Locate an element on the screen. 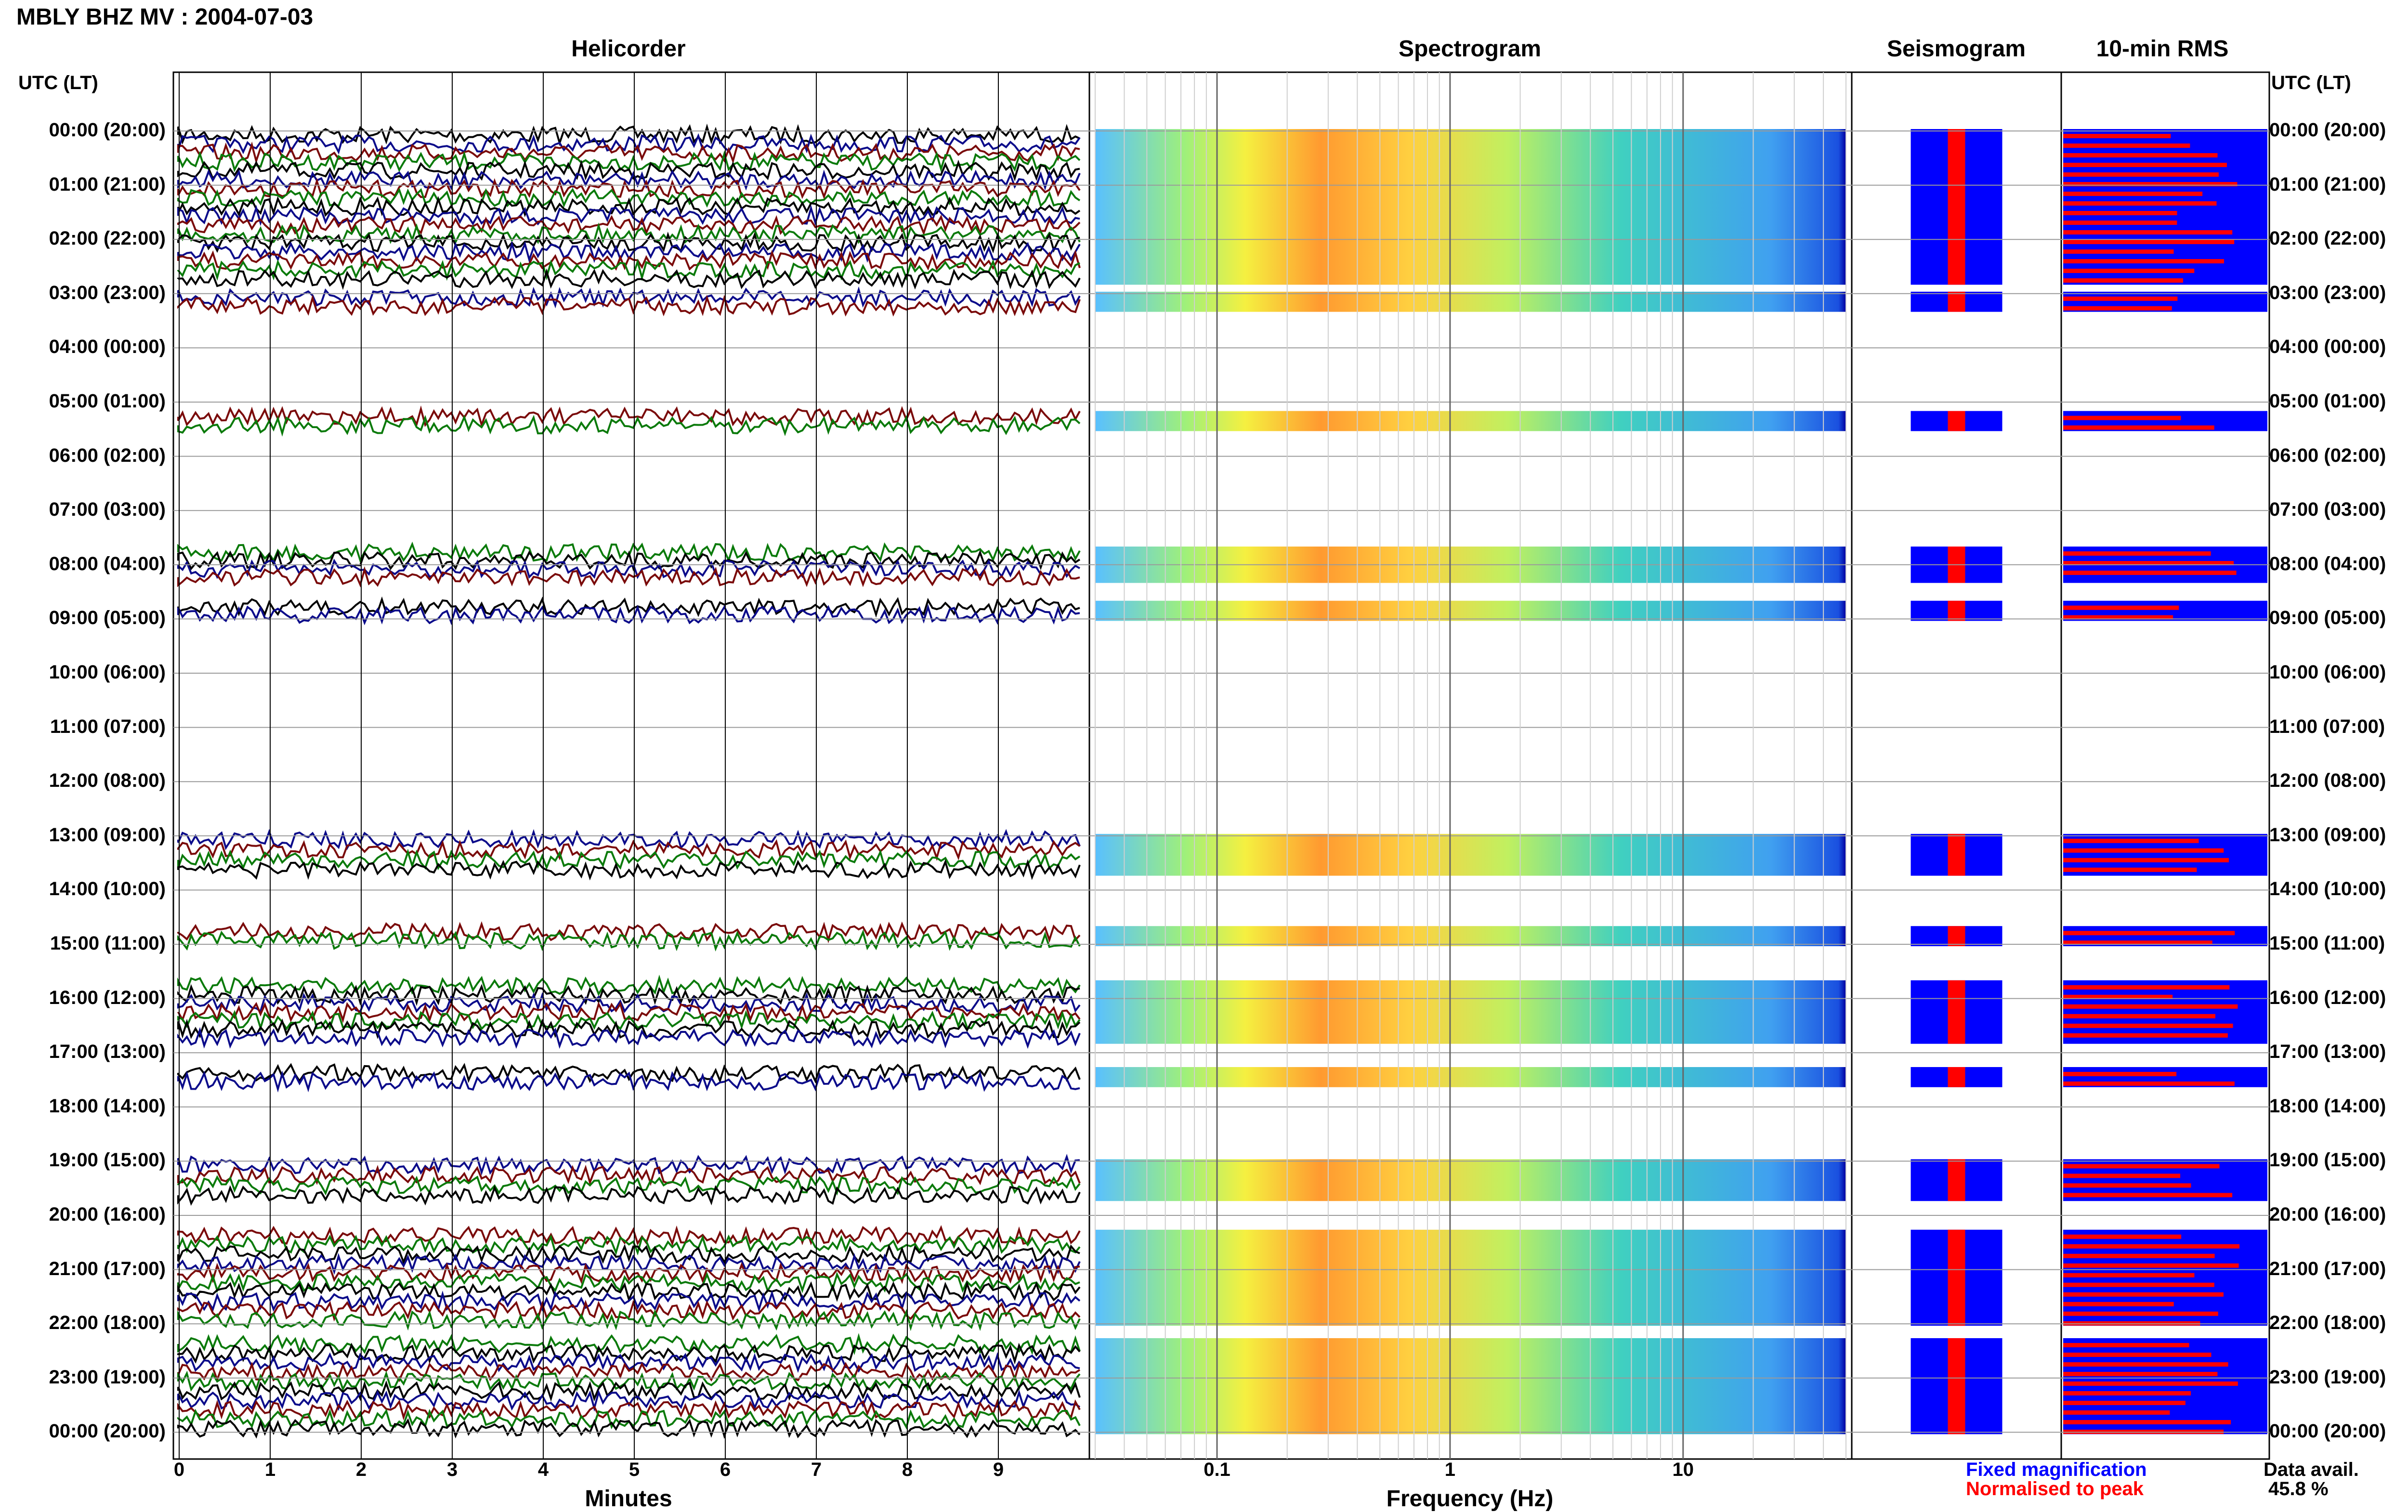 The image size is (2408, 1512). time-label-left: 18:00 (14:00) is located at coordinates (107, 1106).